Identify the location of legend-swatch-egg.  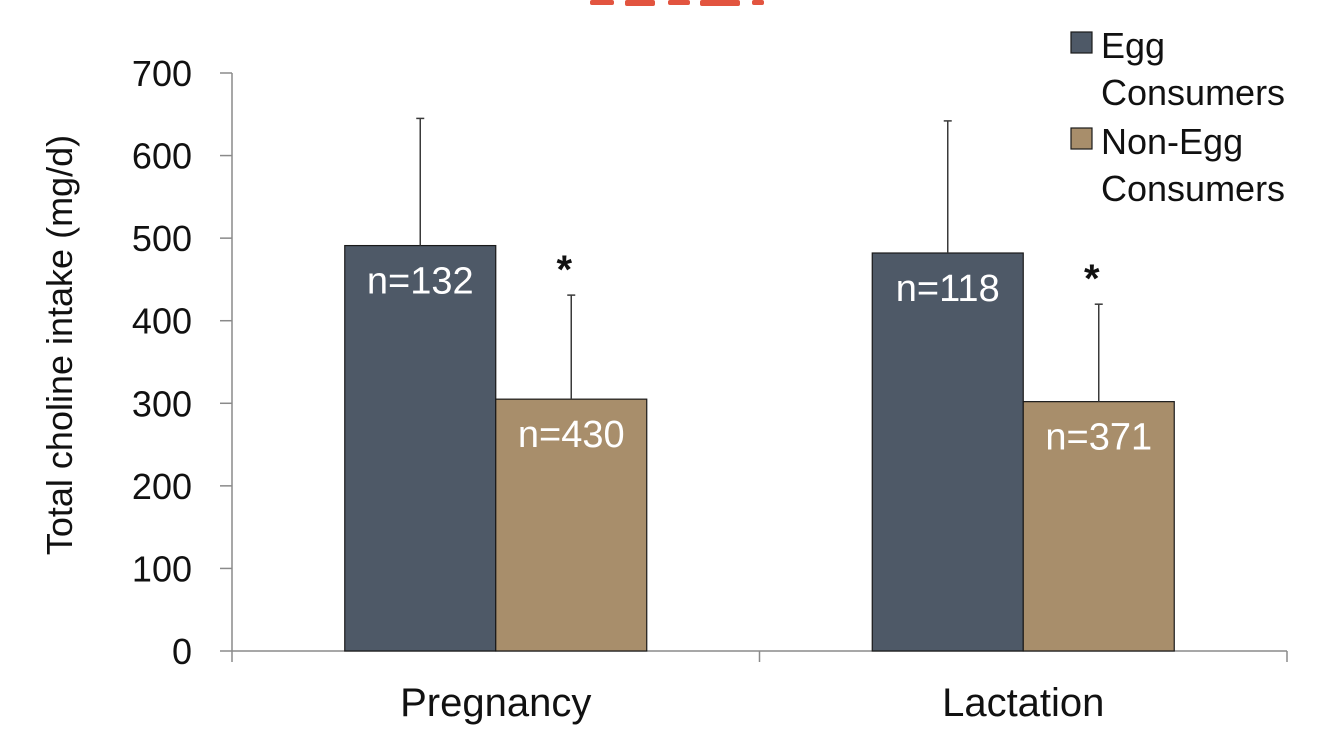
(1081, 42).